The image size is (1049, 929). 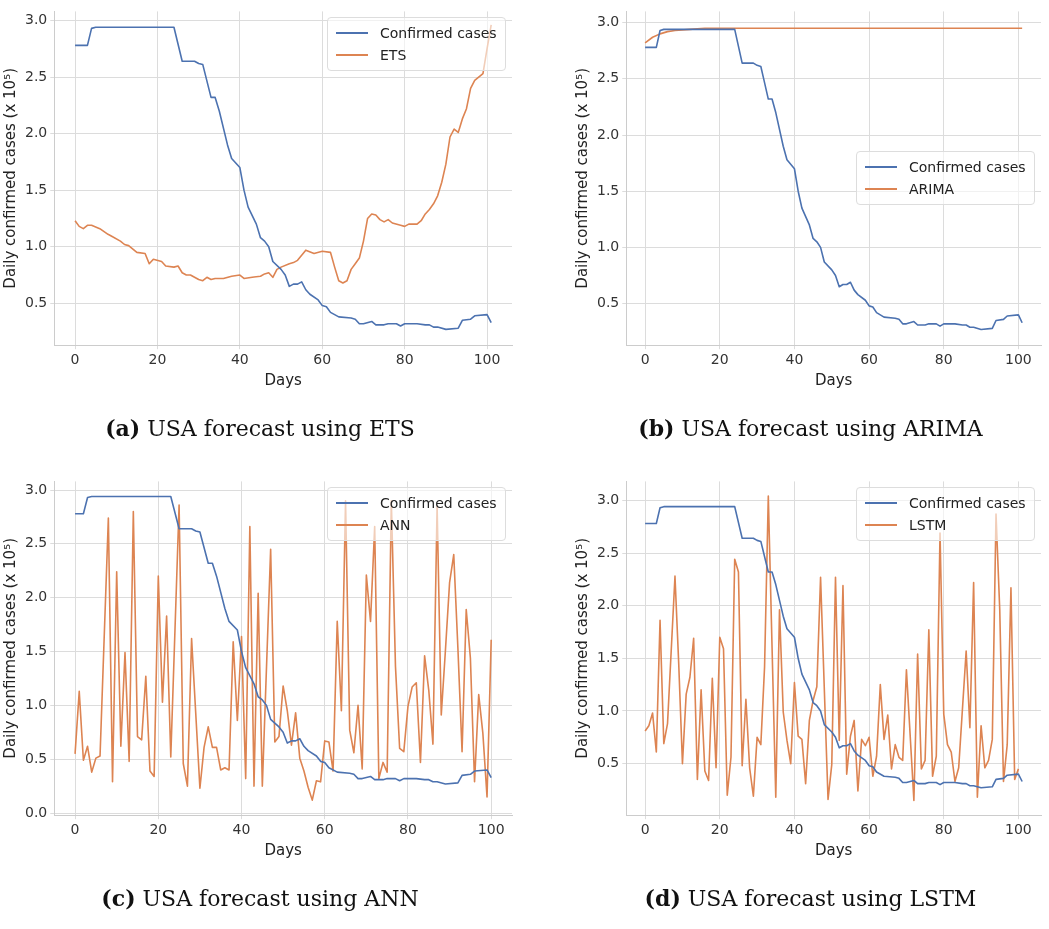 I want to click on legend-label: ARIMA, so click(x=932, y=190).